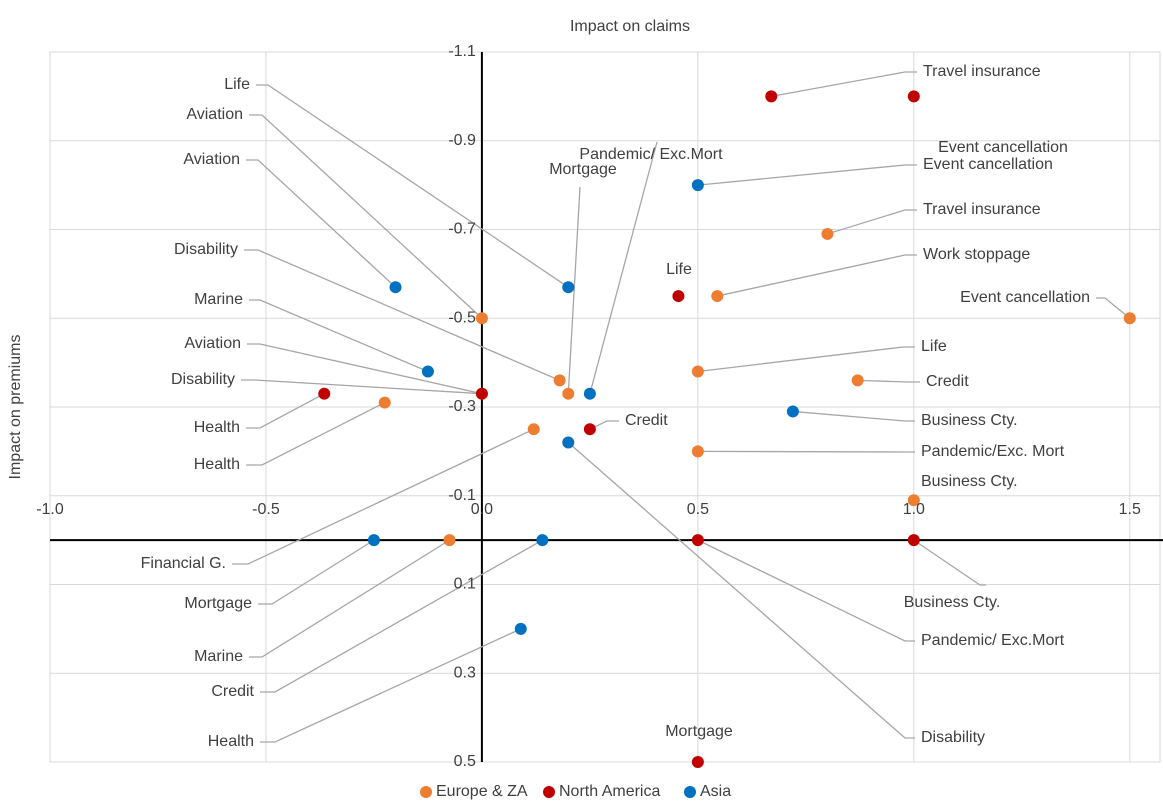  What do you see at coordinates (462, 229) in the screenshot?
I see `y-tick-label: -0.7` at bounding box center [462, 229].